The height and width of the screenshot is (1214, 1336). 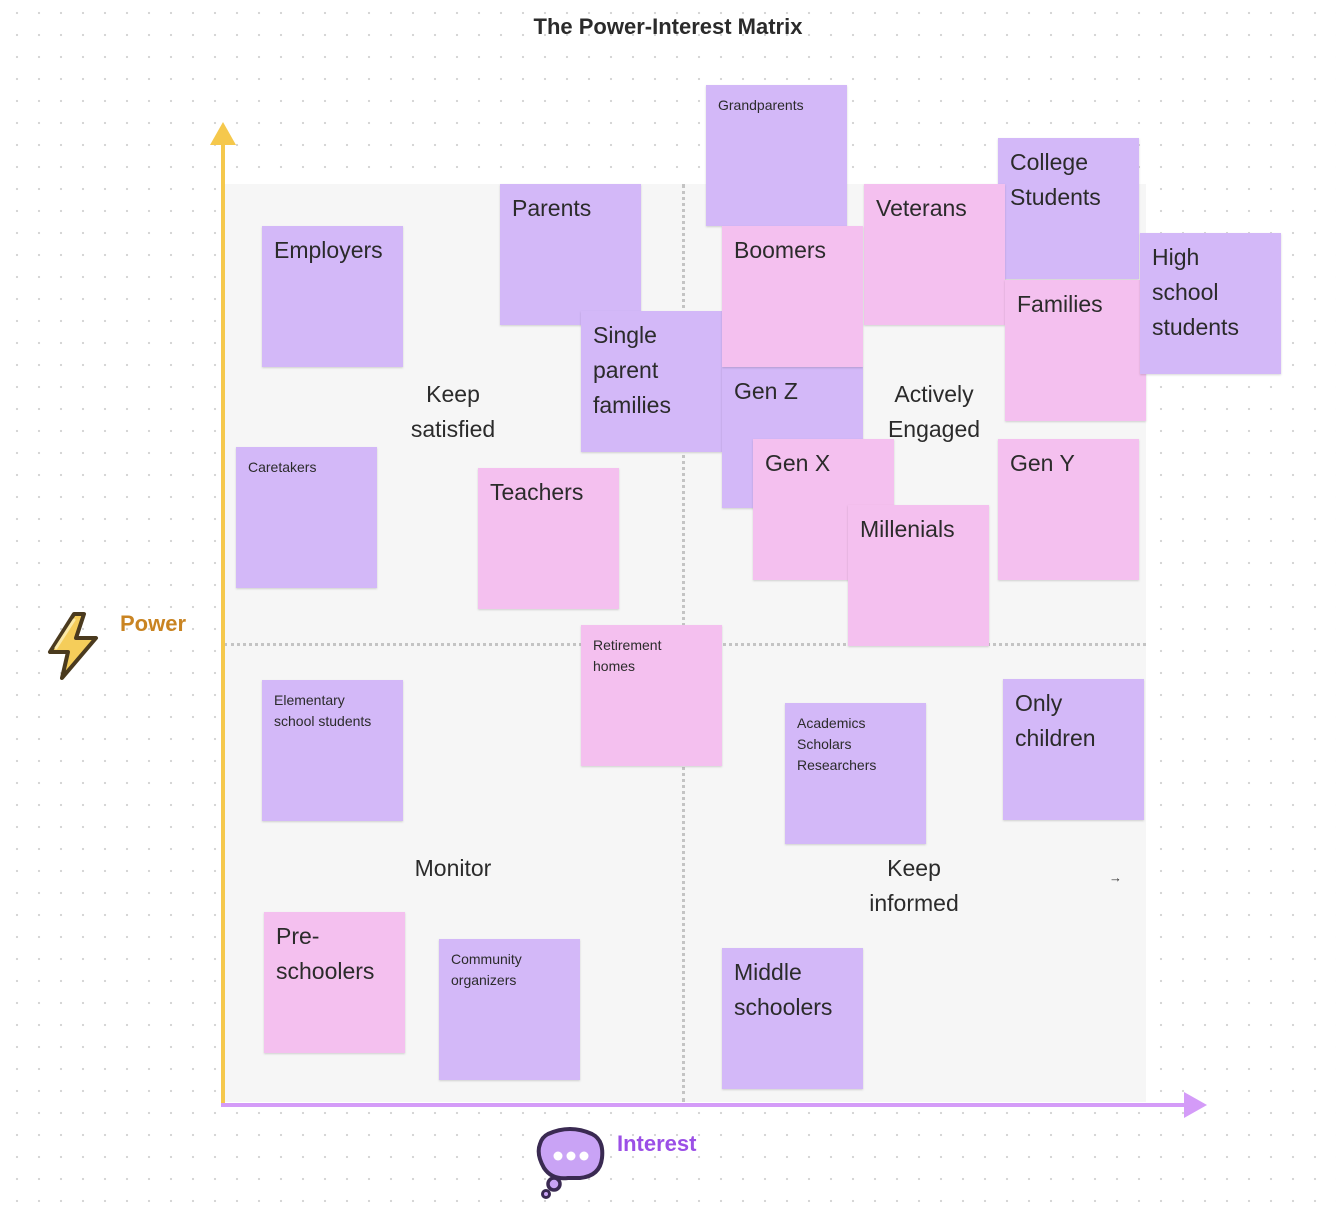 I want to click on sticky-note-employers: Employers, so click(x=332, y=296).